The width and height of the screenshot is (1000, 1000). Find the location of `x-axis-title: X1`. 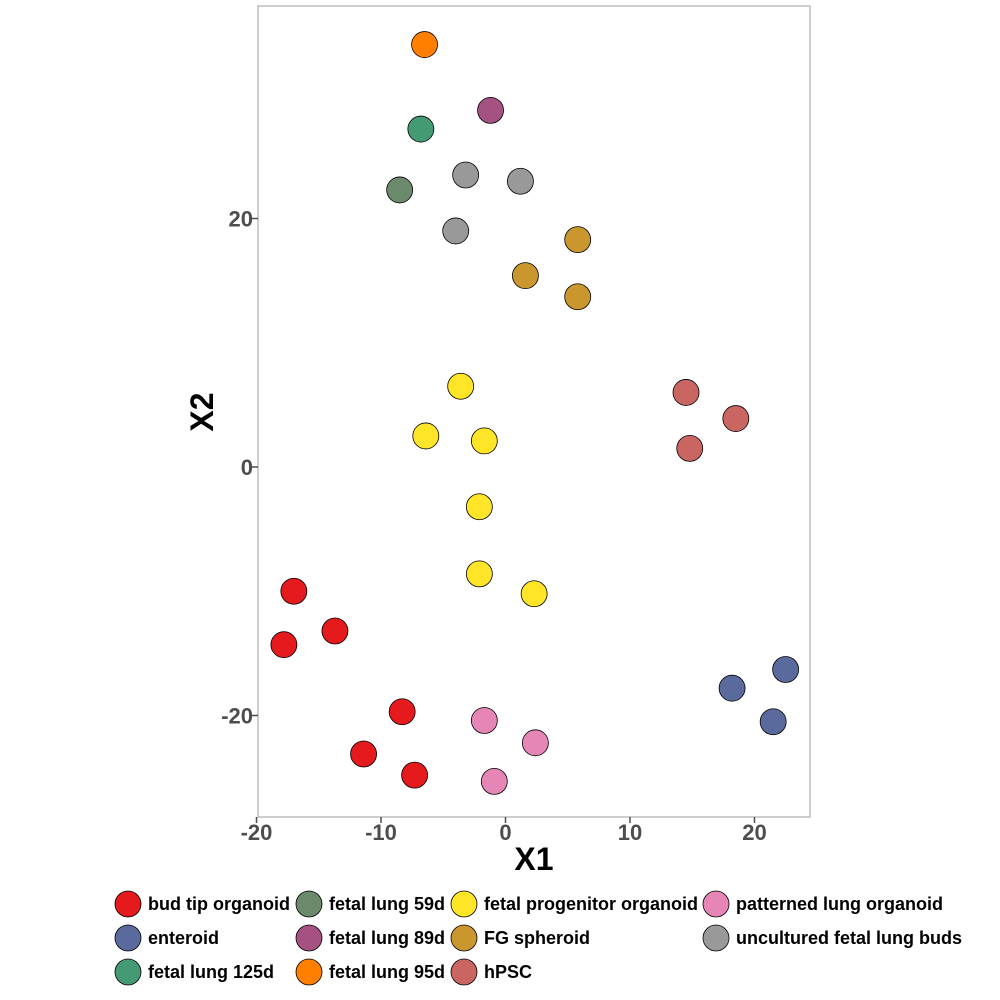

x-axis-title: X1 is located at coordinates (533, 859).